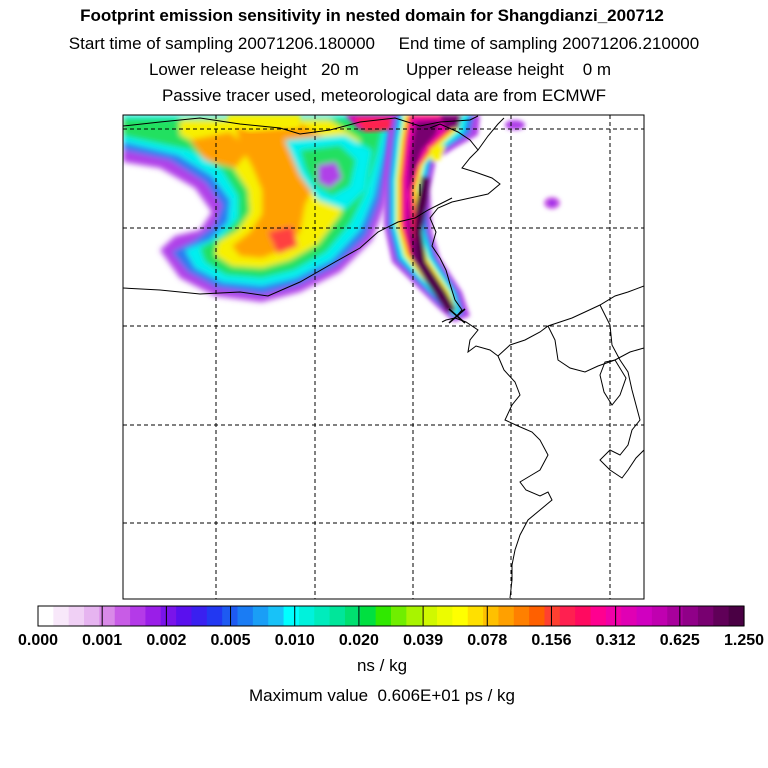 This screenshot has width=768, height=768. Describe the element at coordinates (525, 477) in the screenshot. I see `coastline-east` at that location.